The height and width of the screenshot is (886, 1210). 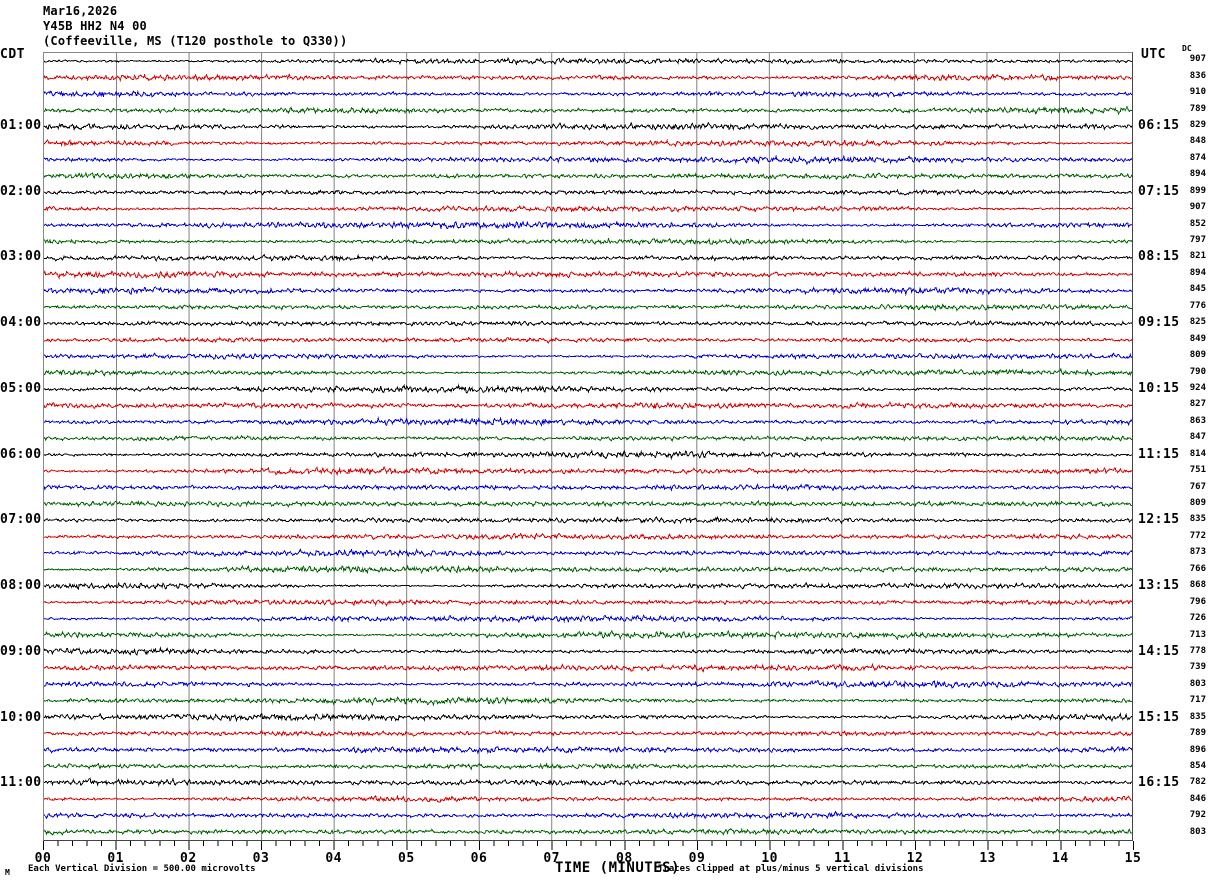 What do you see at coordinates (1197, 618) in the screenshot?
I see `dc-value: 726` at bounding box center [1197, 618].